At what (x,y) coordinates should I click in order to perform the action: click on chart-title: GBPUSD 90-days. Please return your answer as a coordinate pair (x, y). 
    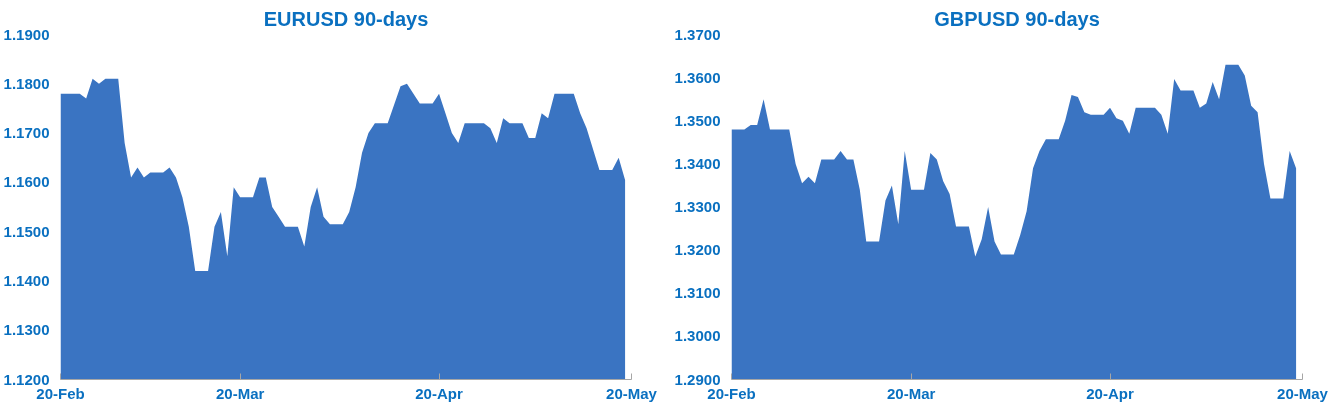
    Looking at the image, I should click on (1017, 18).